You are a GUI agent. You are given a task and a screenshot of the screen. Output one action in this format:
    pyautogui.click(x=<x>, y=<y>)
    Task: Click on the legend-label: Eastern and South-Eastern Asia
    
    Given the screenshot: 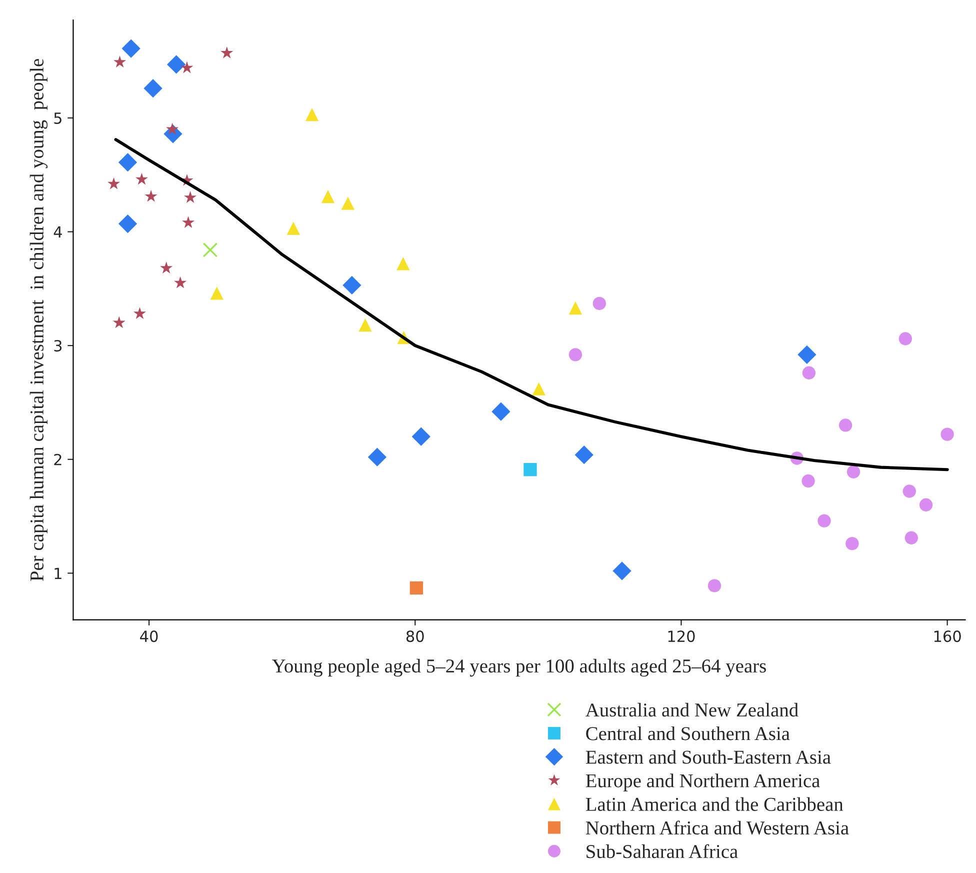 What is the action you would take?
    pyautogui.click(x=708, y=757)
    